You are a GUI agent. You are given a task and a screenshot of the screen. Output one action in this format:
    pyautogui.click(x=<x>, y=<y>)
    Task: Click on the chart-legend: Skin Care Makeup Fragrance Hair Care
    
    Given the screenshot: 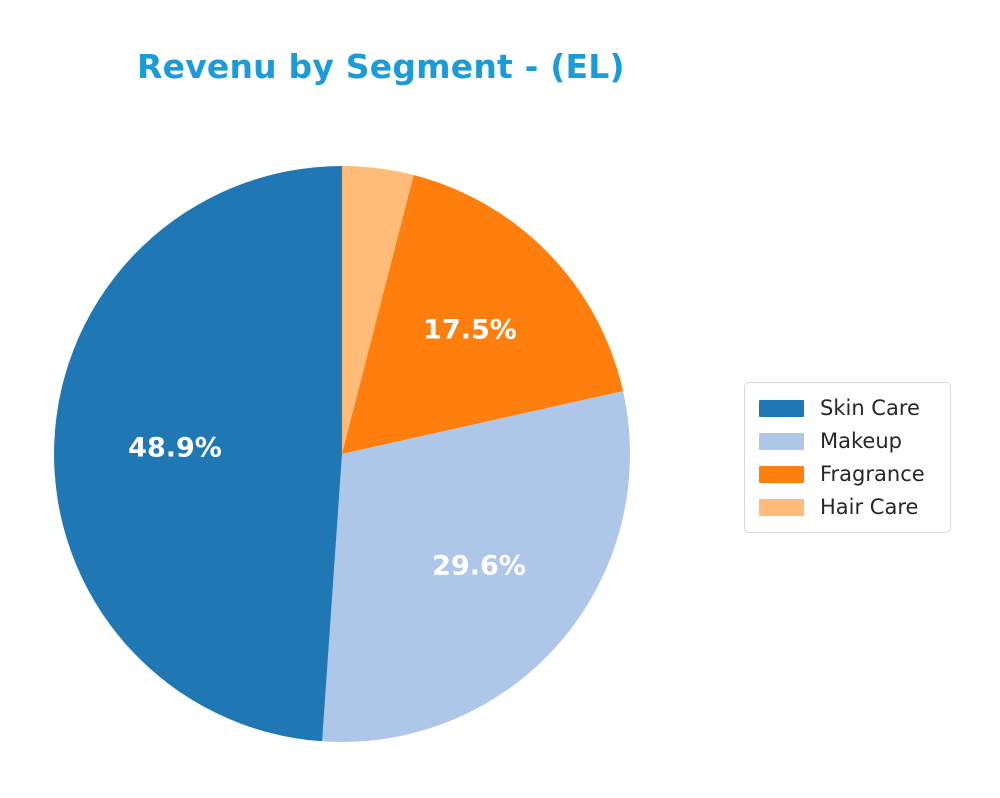 What is the action you would take?
    pyautogui.click(x=847, y=457)
    